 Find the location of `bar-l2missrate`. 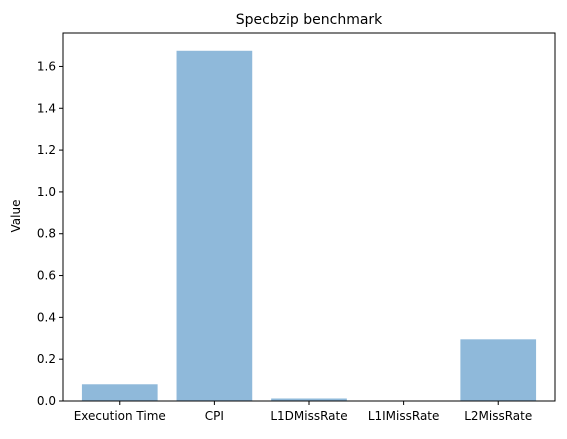

bar-l2missrate is located at coordinates (498, 370).